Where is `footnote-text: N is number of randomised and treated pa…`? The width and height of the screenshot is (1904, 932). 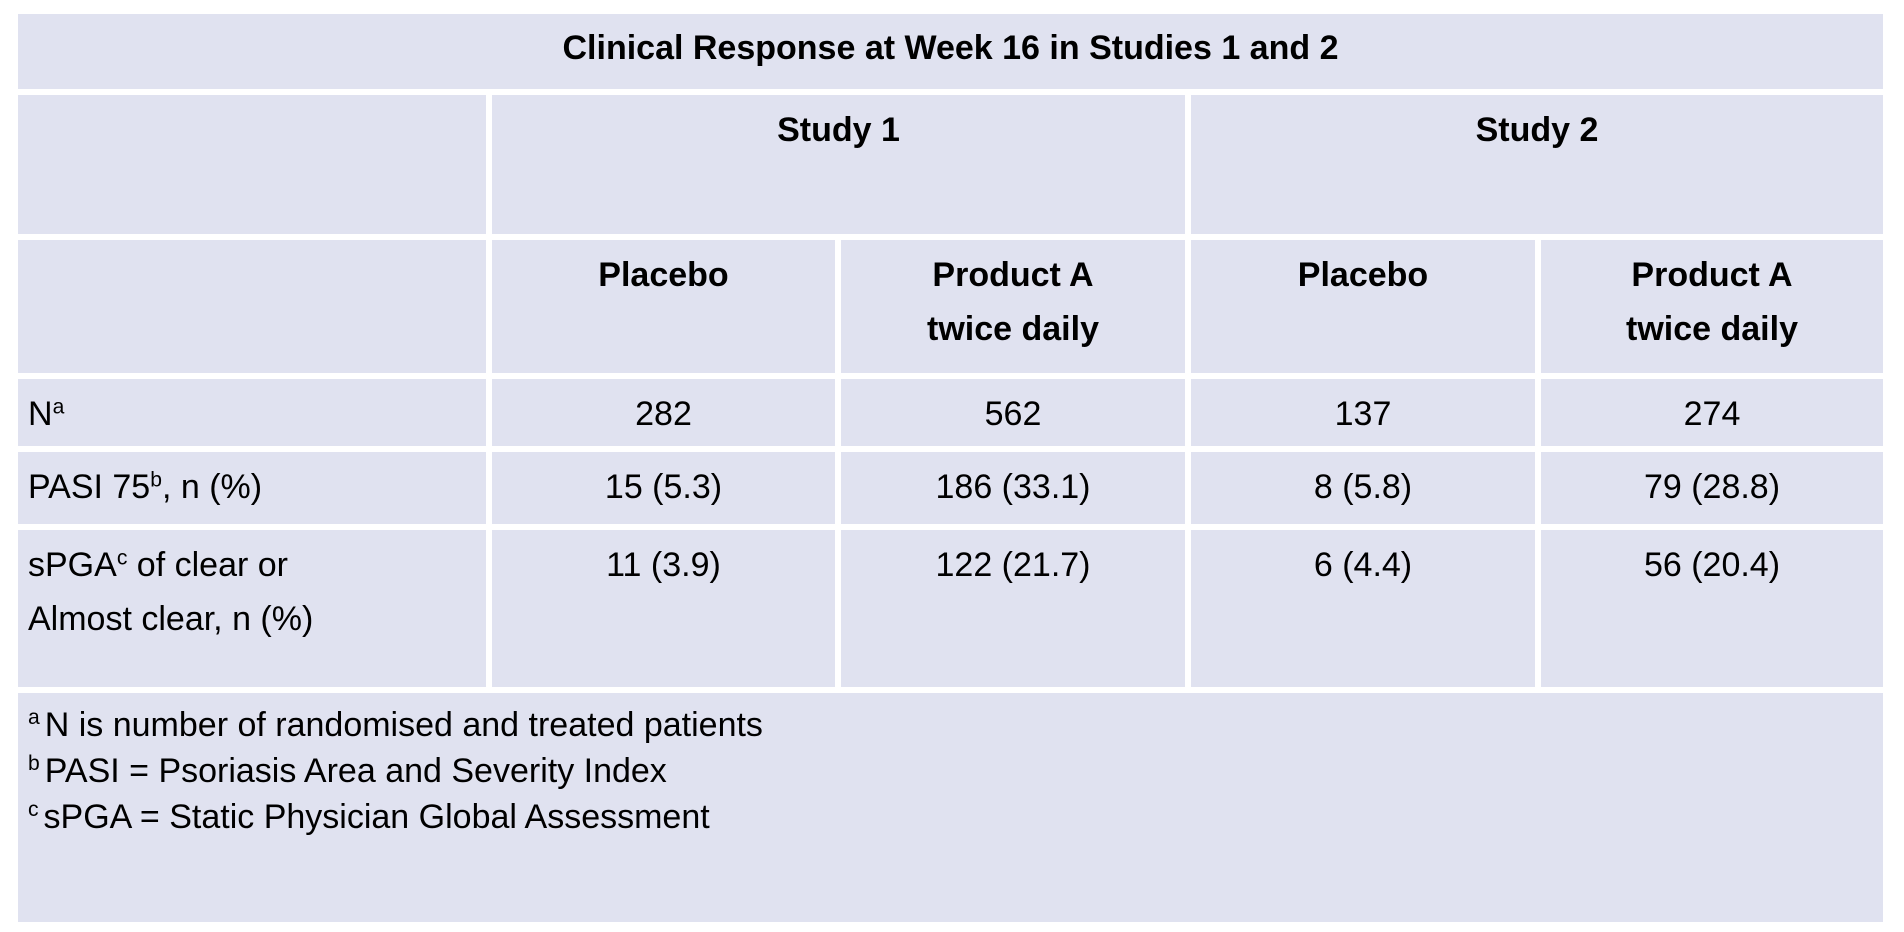
footnote-text: N is number of randomised and treated pa… is located at coordinates (403, 725).